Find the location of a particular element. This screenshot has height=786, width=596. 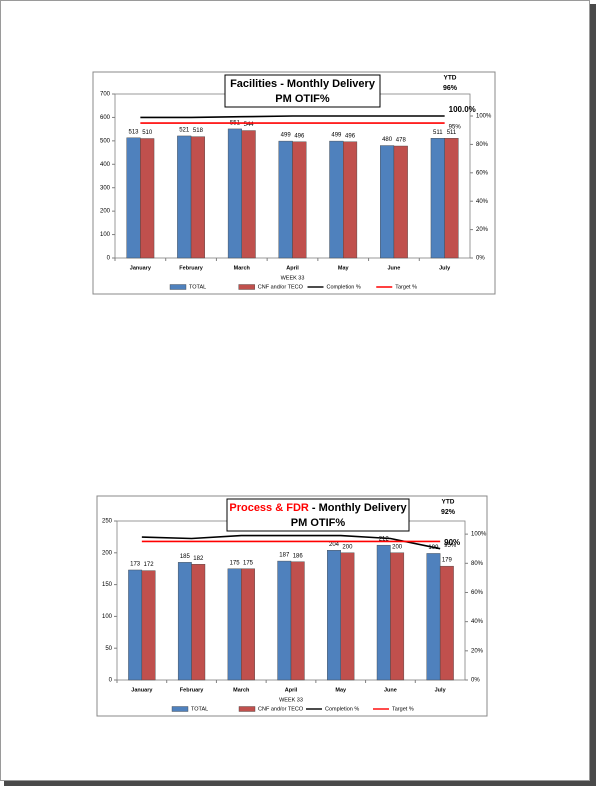

y-tick-label: 500 is located at coordinates (105, 141).